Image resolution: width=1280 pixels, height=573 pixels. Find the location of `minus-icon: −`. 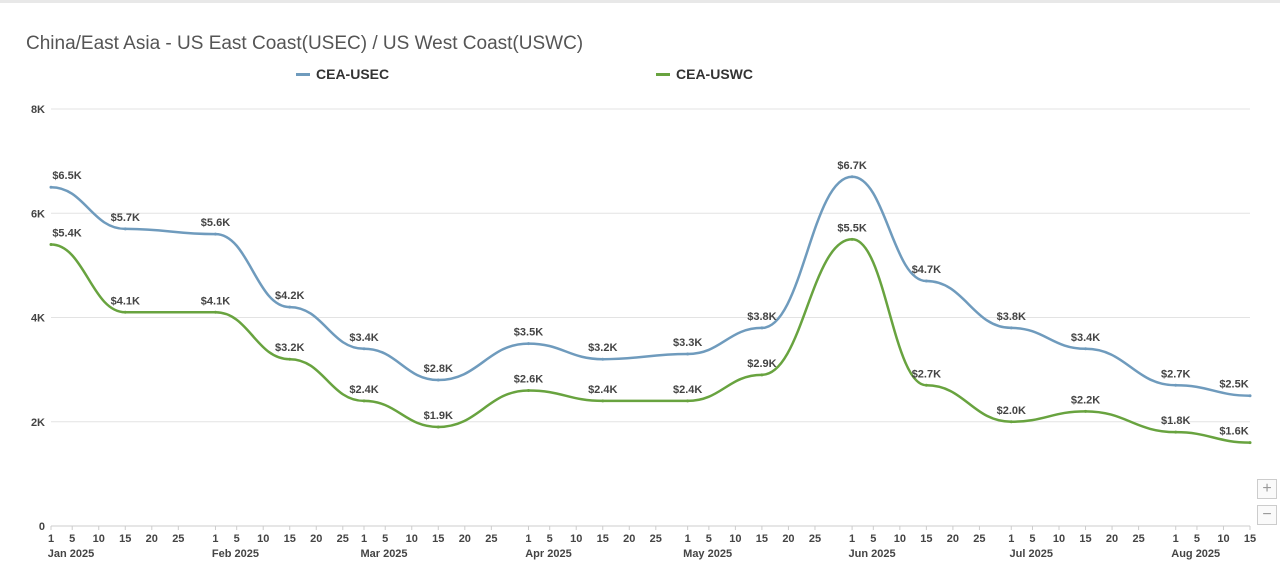

minus-icon: − is located at coordinates (1267, 514).